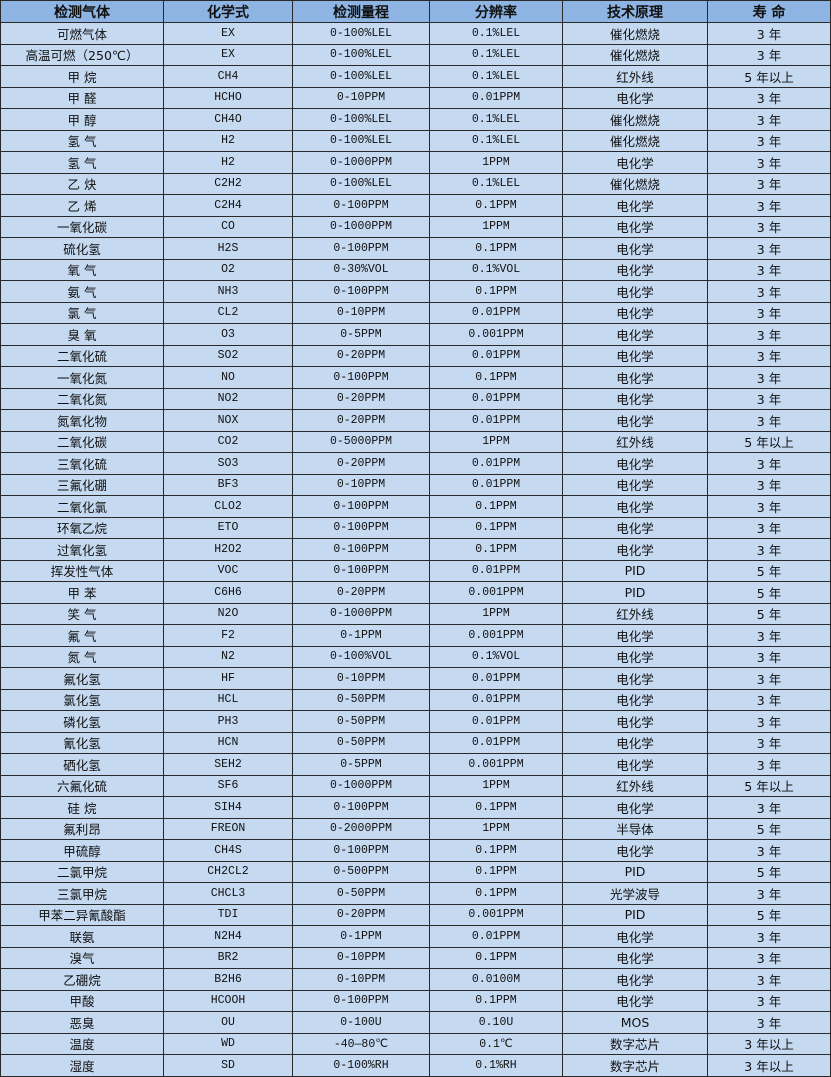 The image size is (831, 1077). Describe the element at coordinates (228, 1000) in the screenshot. I see `cell-formula: HCOOH` at that location.